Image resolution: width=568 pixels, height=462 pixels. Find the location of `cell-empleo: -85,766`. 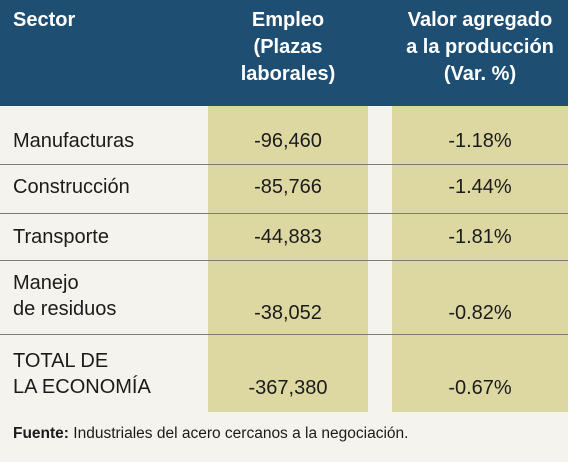

cell-empleo: -85,766 is located at coordinates (288, 187).